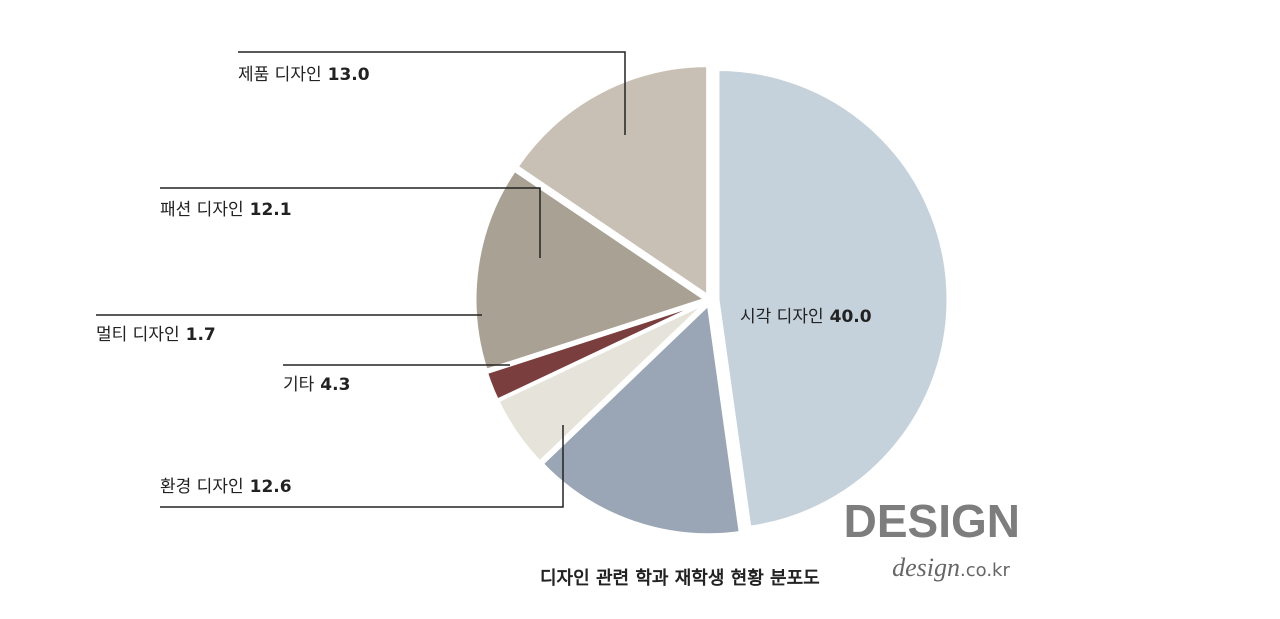 The height and width of the screenshot is (619, 1280). I want to click on slice-label: 제품 디자인 13.0, so click(304, 75).